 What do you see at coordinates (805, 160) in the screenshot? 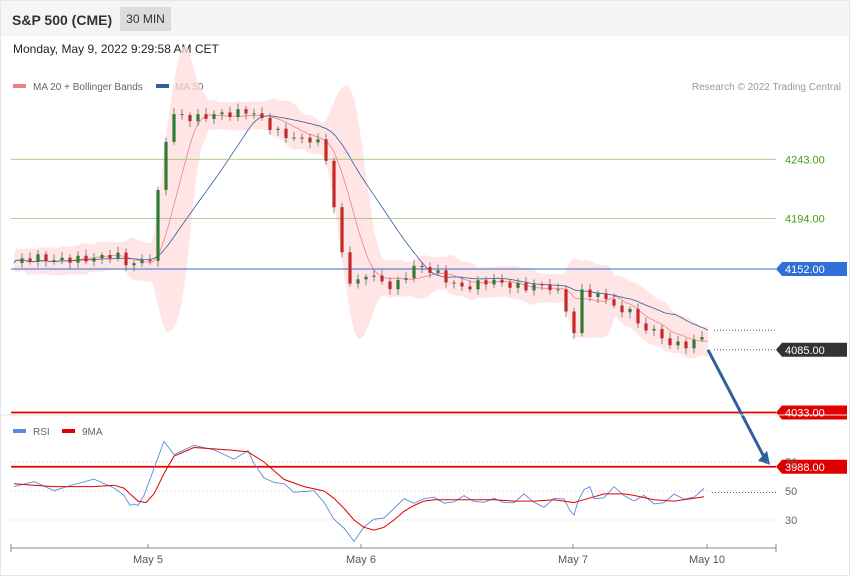
I see `level-resistance-0-label: 4243.00` at bounding box center [805, 160].